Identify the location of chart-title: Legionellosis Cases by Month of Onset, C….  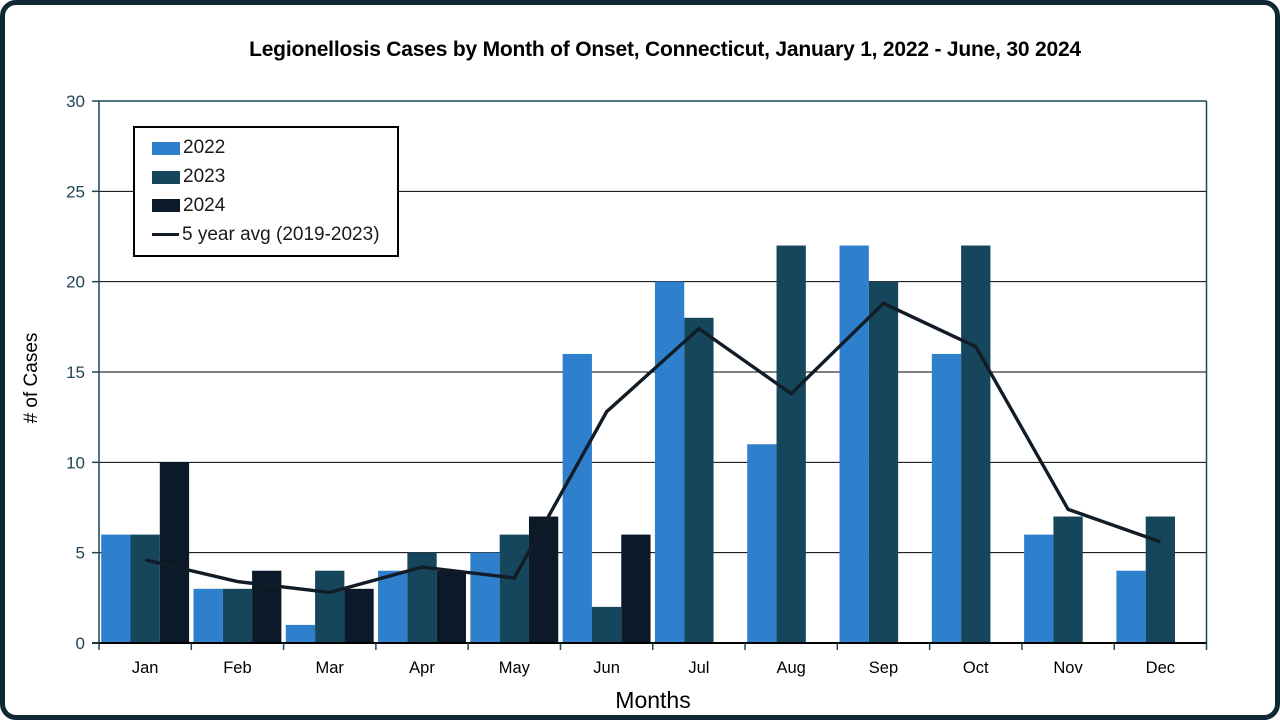
(665, 49).